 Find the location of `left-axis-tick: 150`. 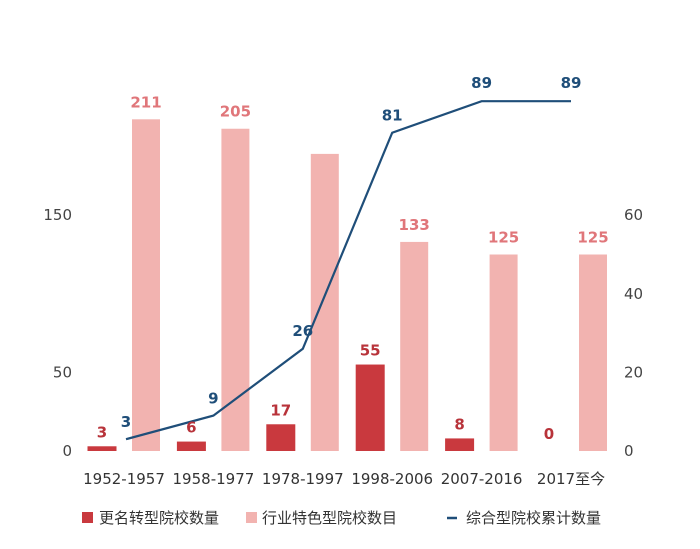

left-axis-tick: 150 is located at coordinates (57, 215).